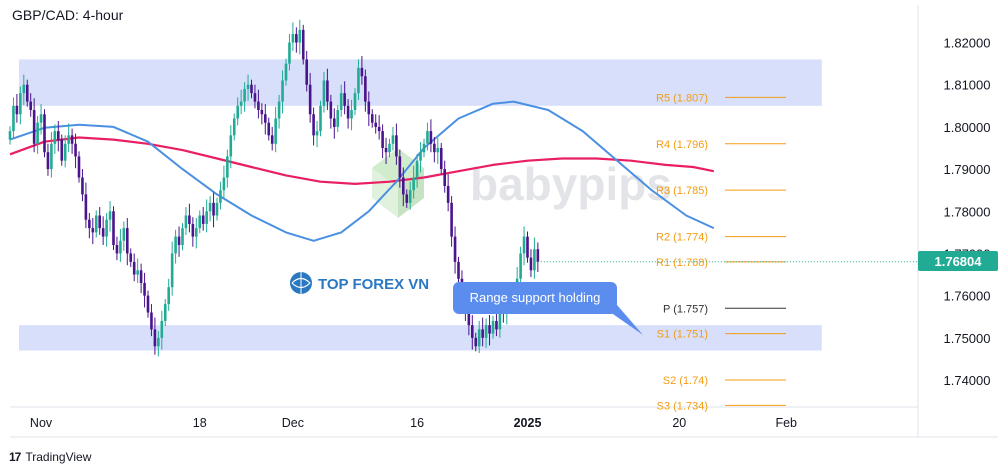  I want to click on x-tick-label: Dec, so click(293, 423).